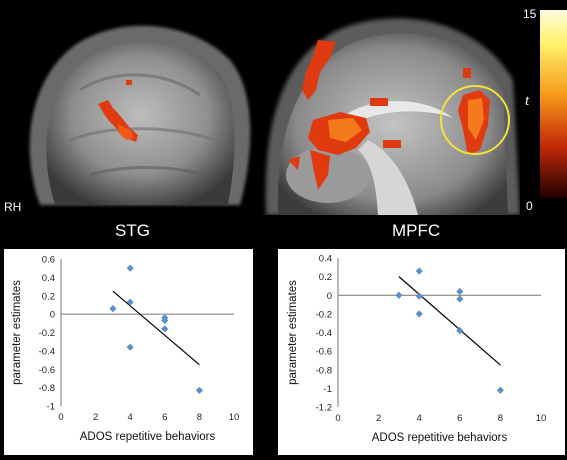  What do you see at coordinates (543, 107) in the screenshot?
I see `colorbar: 15 t 0` at bounding box center [543, 107].